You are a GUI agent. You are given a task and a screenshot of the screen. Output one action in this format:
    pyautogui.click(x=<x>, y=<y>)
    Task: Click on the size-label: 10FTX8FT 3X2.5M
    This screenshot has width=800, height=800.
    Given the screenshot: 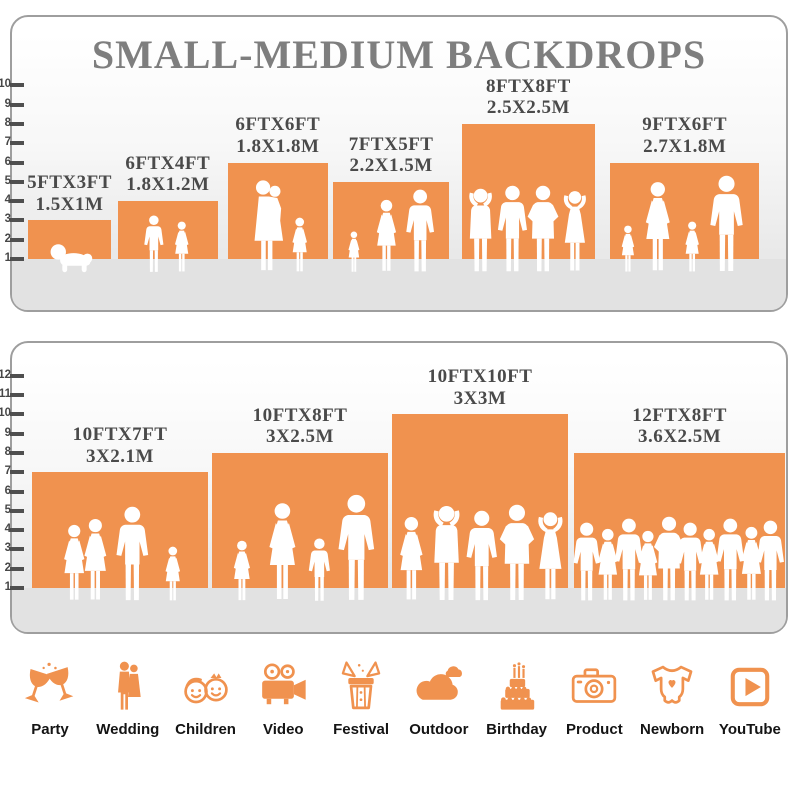 What is the action you would take?
    pyautogui.click(x=300, y=426)
    